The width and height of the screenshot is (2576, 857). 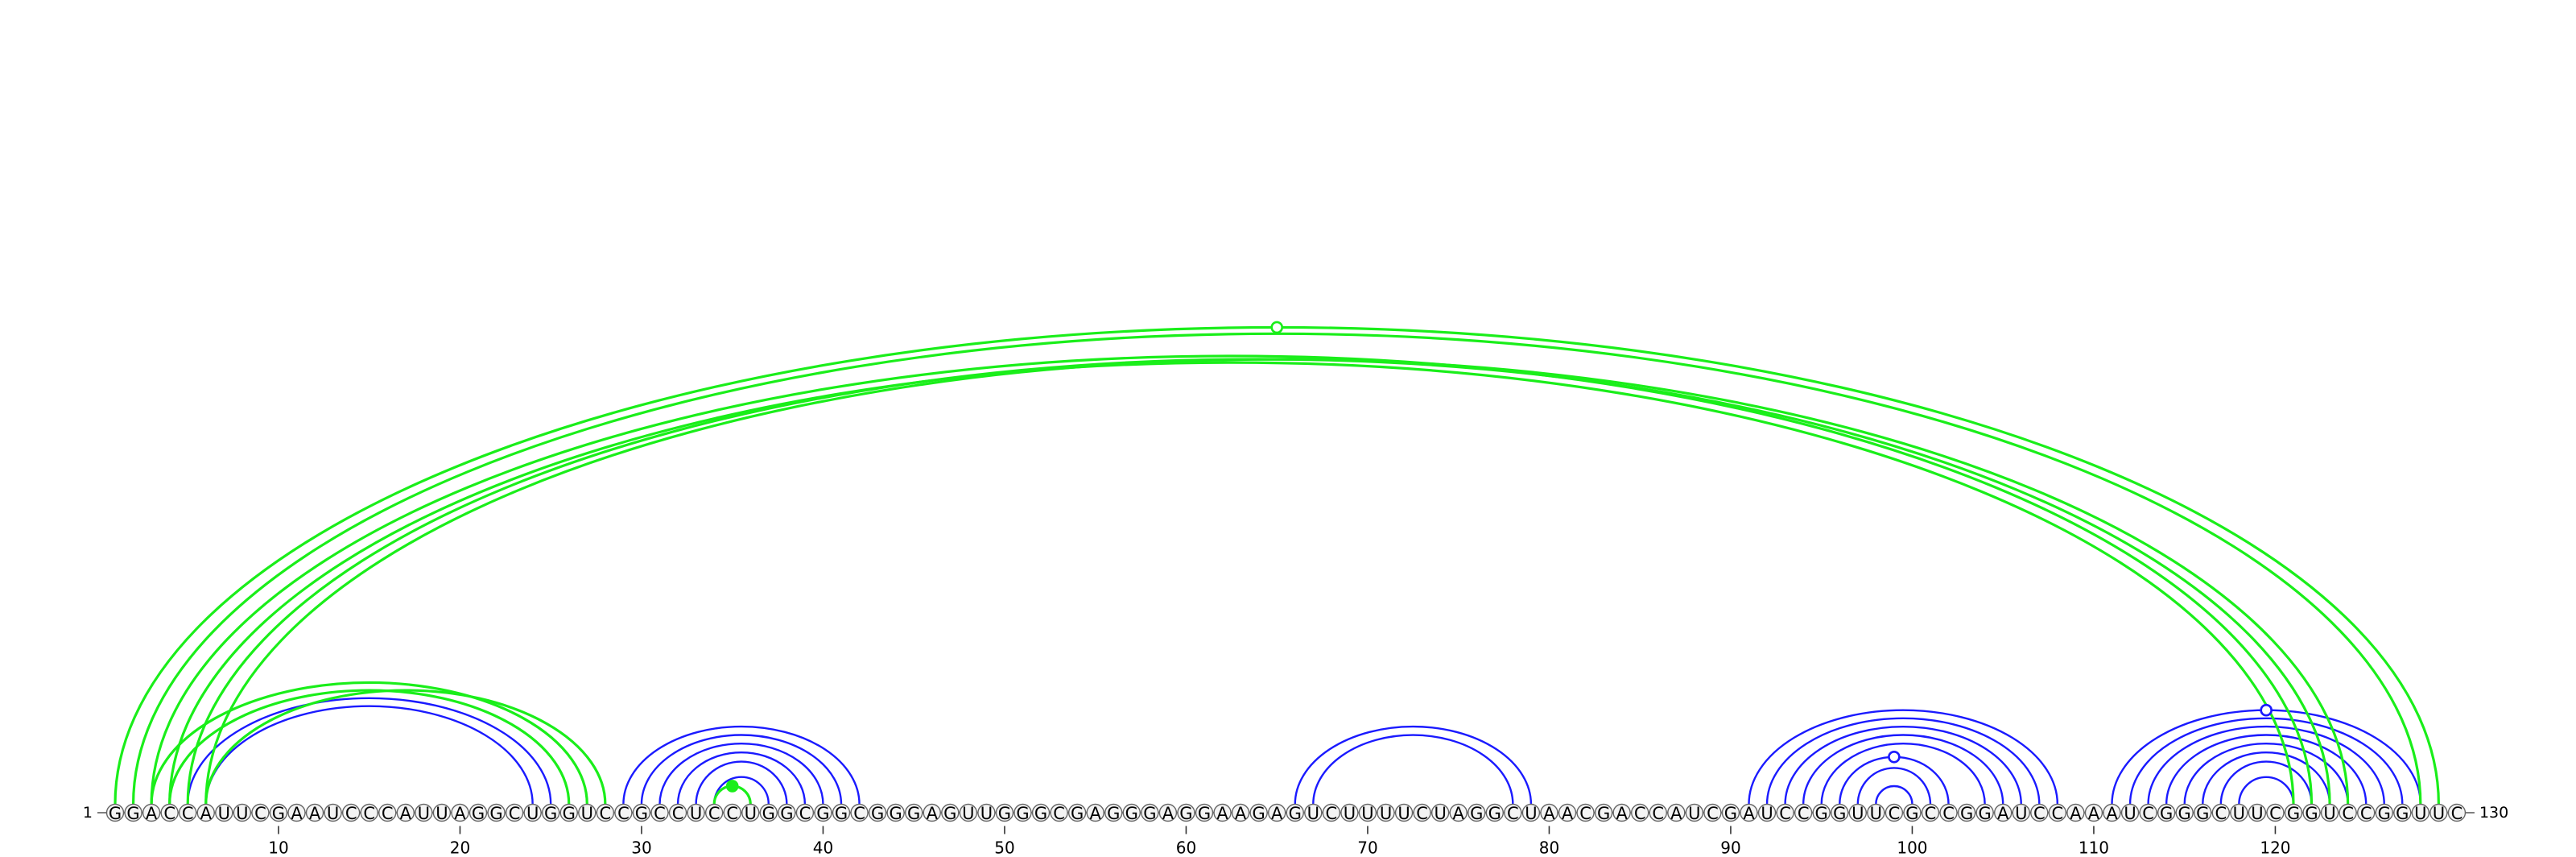 I want to click on nucleotide-70-letter: U, so click(x=1367, y=813).